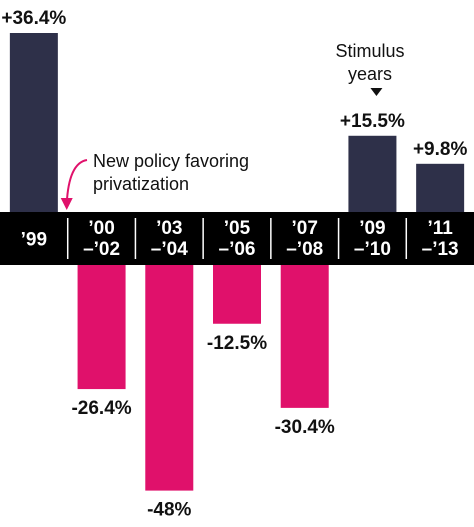 Image resolution: width=474 pixels, height=527 pixels. Describe the element at coordinates (101, 249) in the screenshot. I see `category-label-1-line-1: –’02` at that location.